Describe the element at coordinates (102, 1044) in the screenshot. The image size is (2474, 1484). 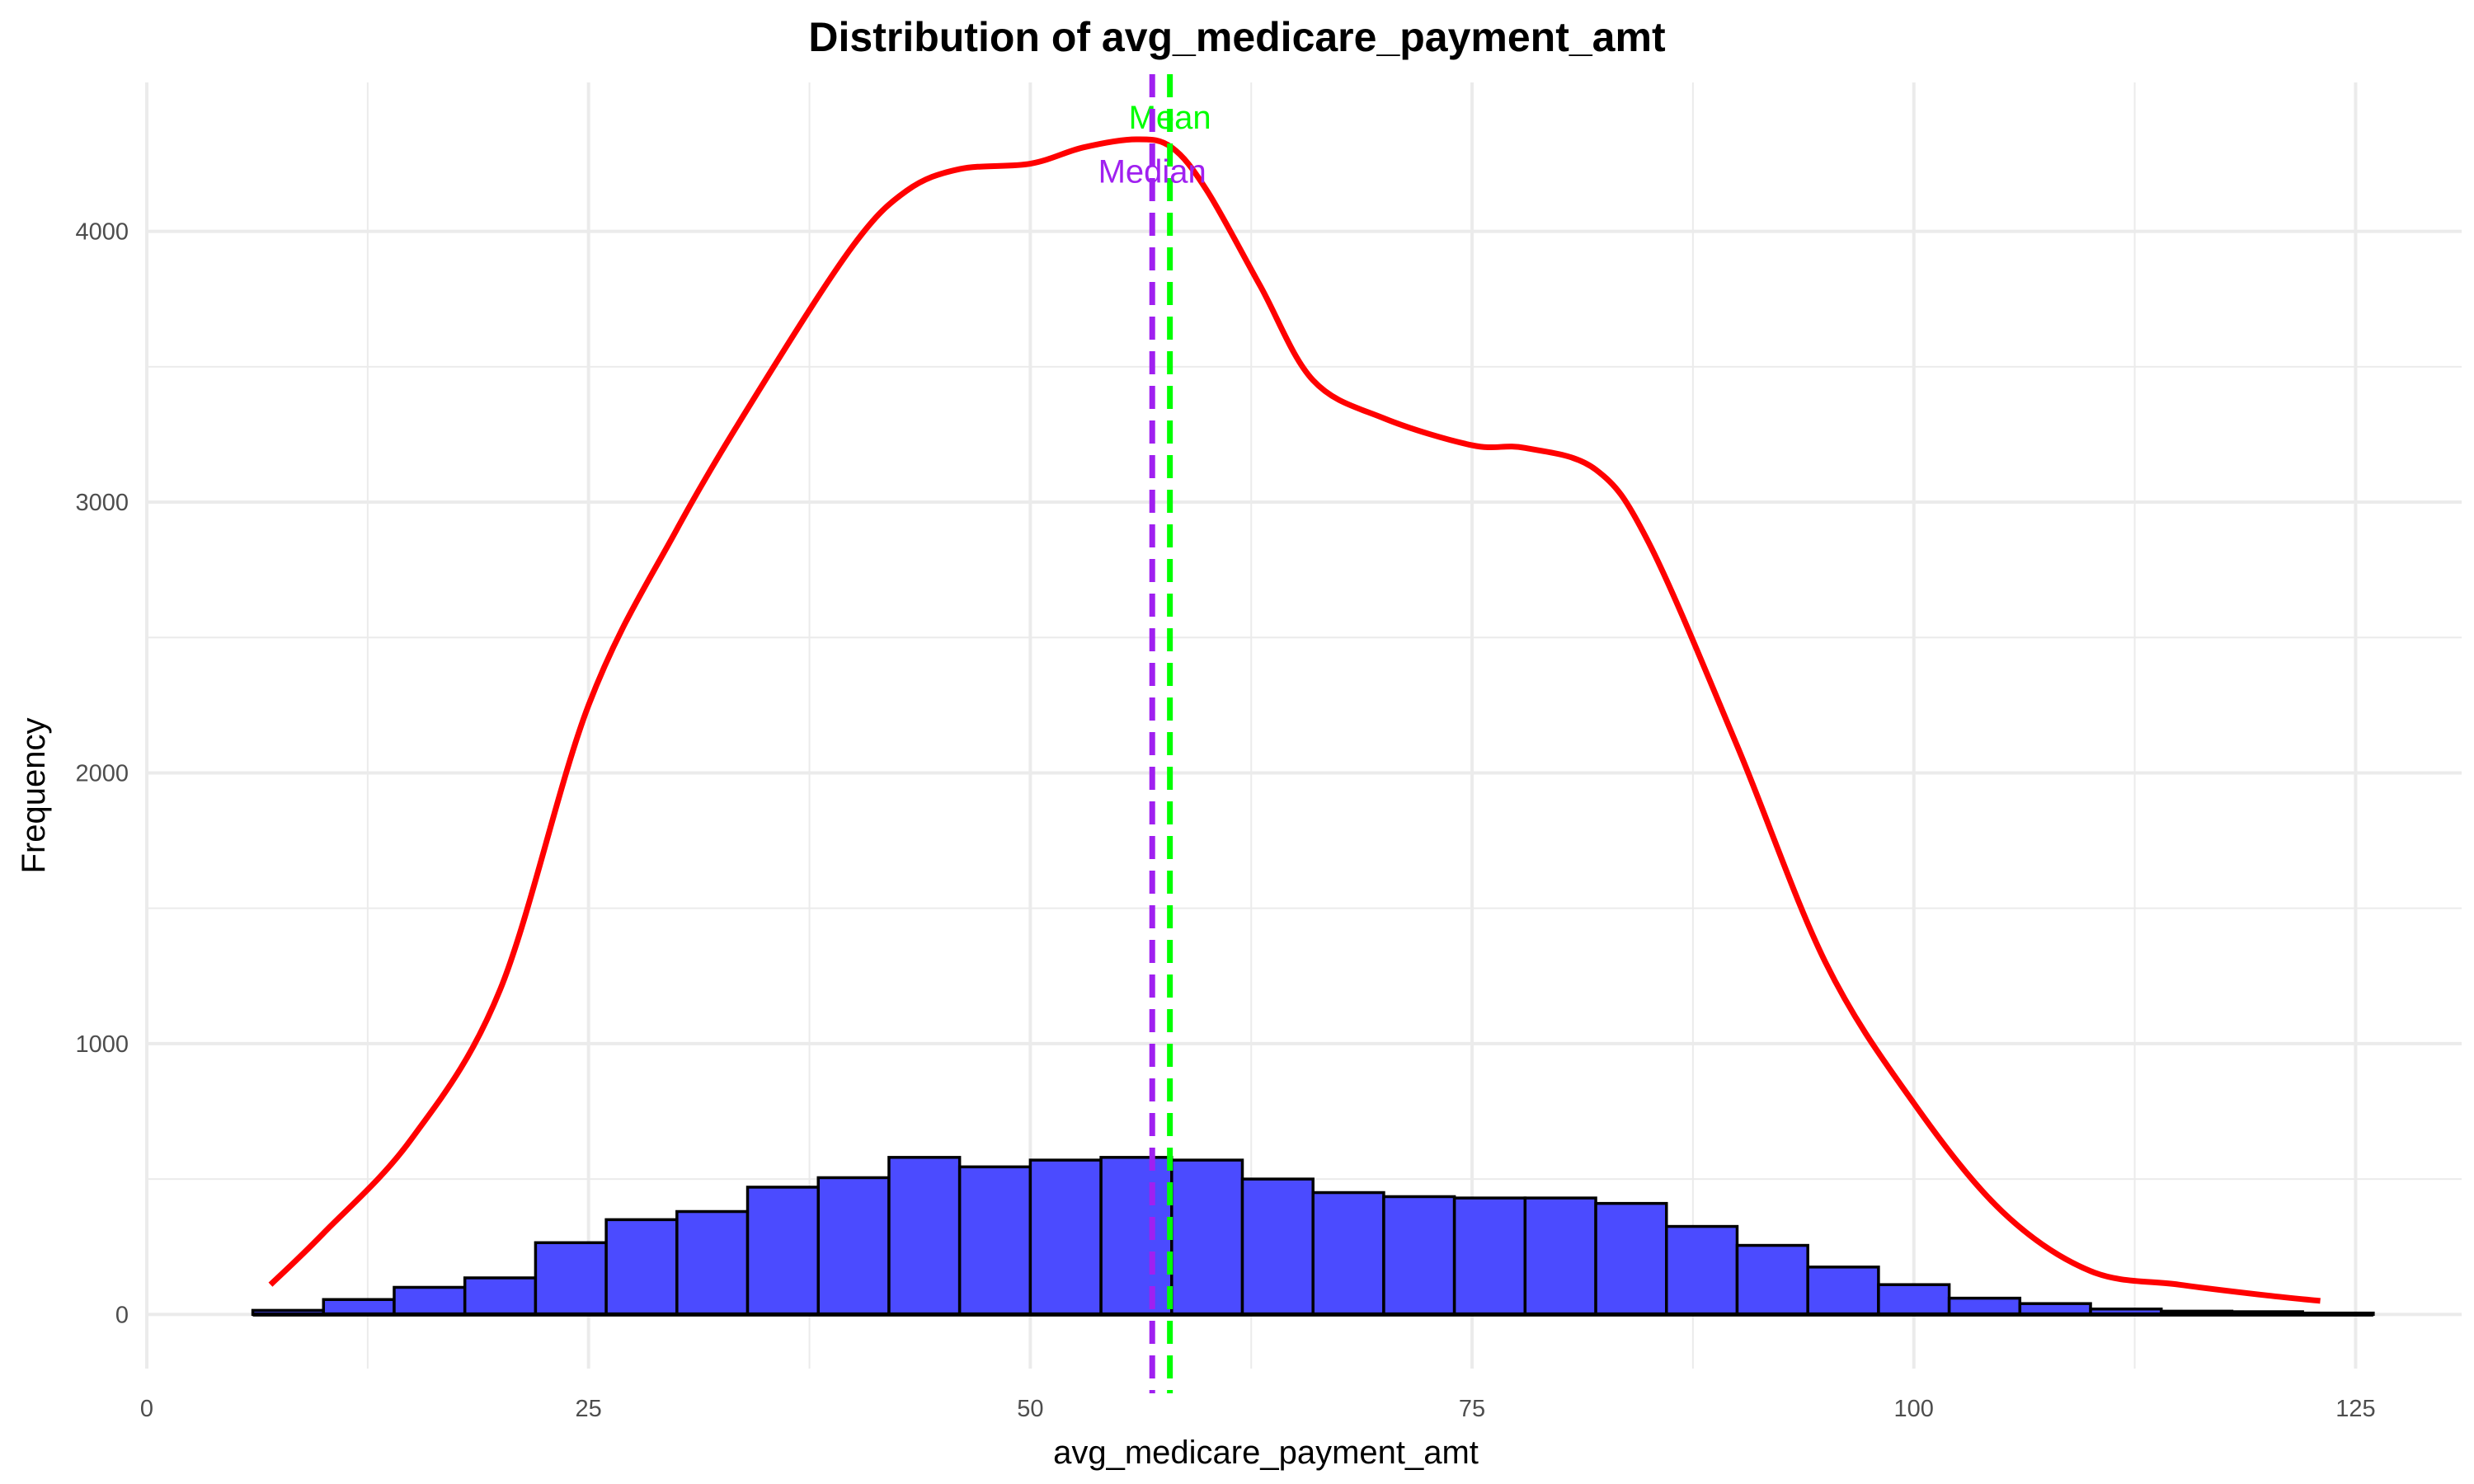
I see `y-tick-label: 1000` at that location.